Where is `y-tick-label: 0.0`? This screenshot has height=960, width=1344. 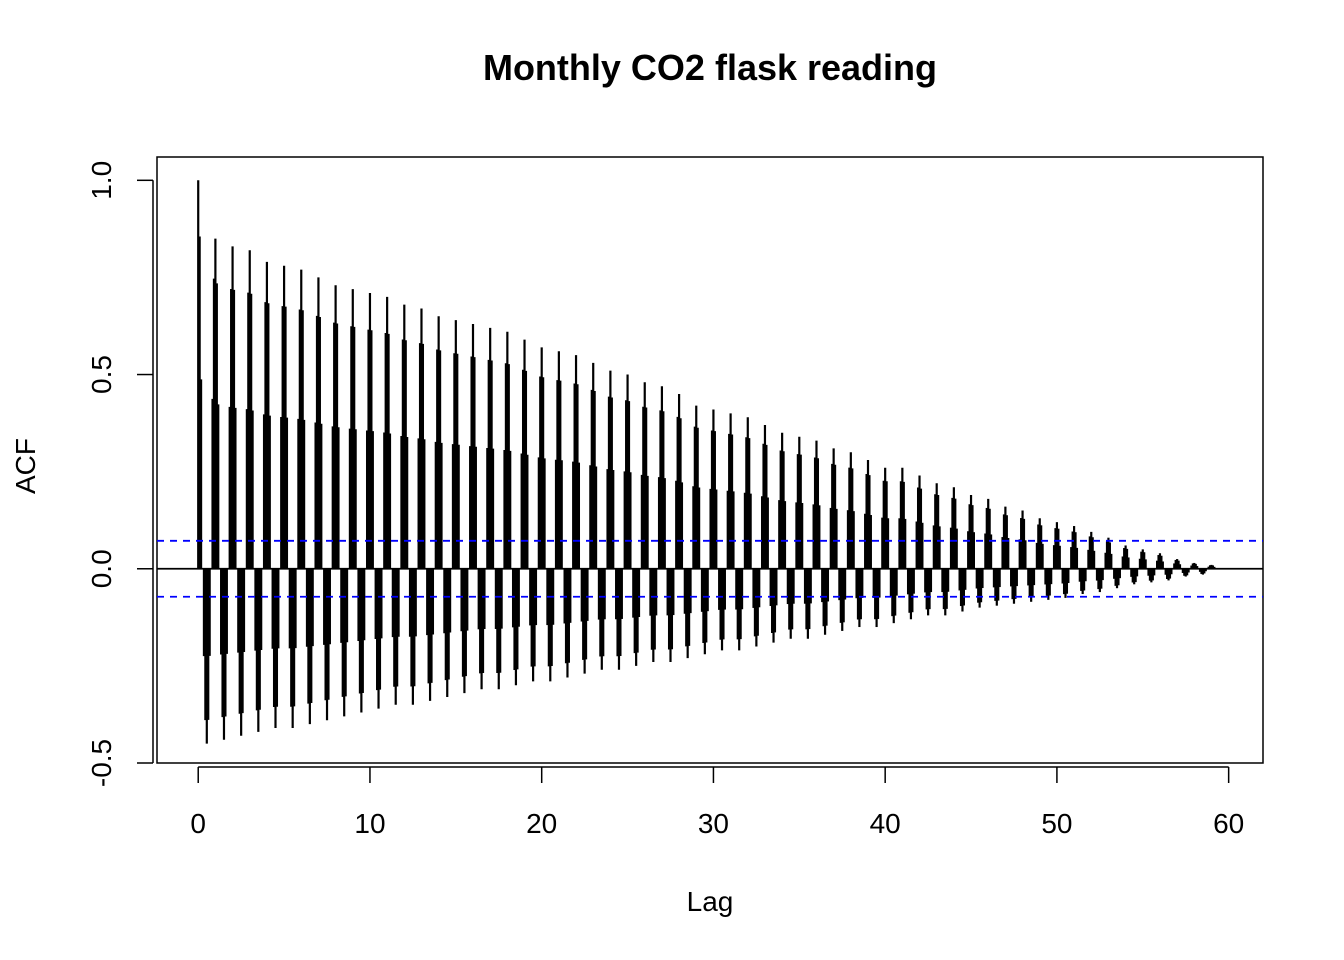
y-tick-label: 0.0 is located at coordinates (101, 568).